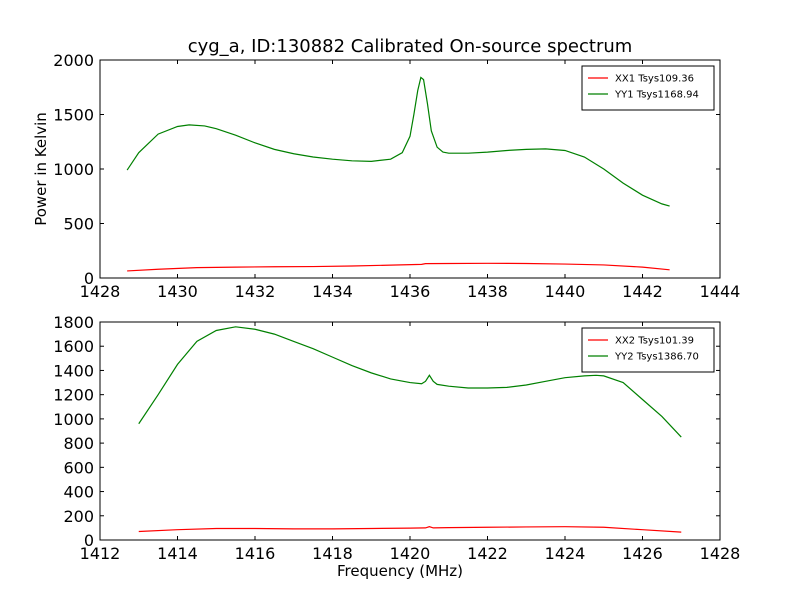 This screenshot has width=800, height=600. What do you see at coordinates (398, 141) in the screenshot?
I see `series-line-yy1` at bounding box center [398, 141].